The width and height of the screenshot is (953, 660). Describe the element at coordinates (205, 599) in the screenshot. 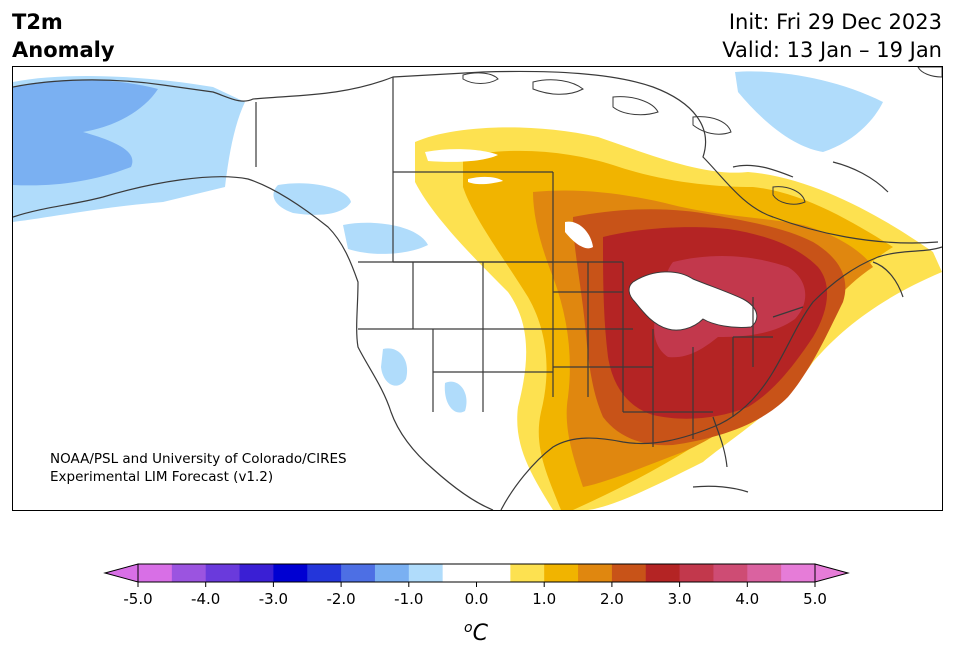

I see `colorbar-tick-label: -4.0` at that location.